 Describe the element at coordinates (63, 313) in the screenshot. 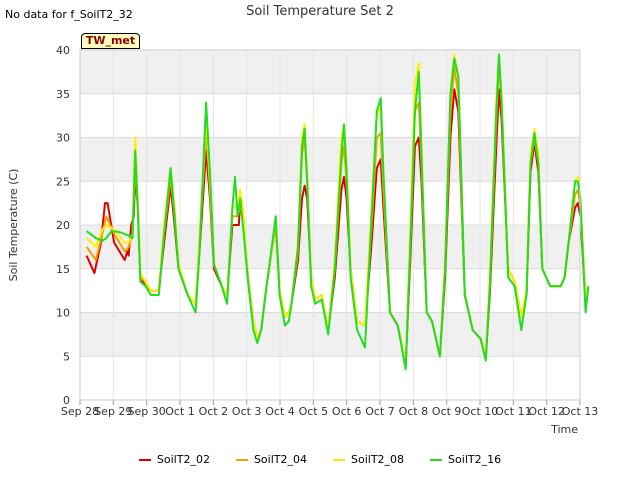

I see `y-tick-label: 10` at that location.